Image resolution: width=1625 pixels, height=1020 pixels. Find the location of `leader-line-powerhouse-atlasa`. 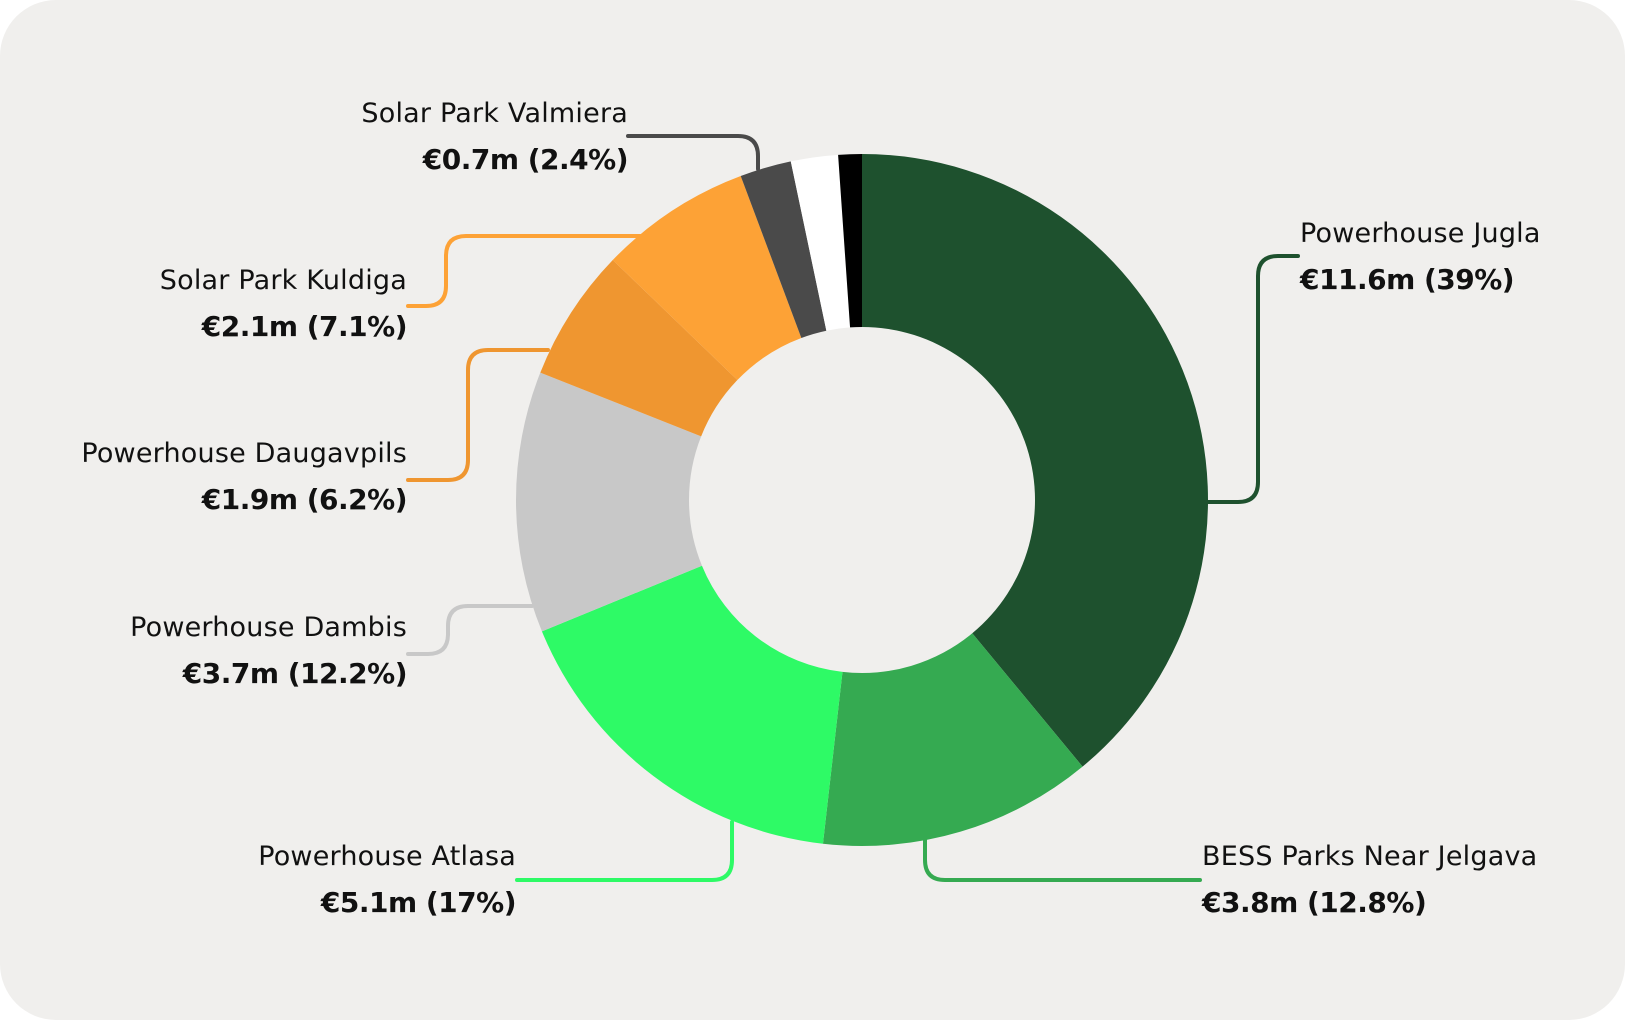

leader-line-powerhouse-atlasa is located at coordinates (624, 851).